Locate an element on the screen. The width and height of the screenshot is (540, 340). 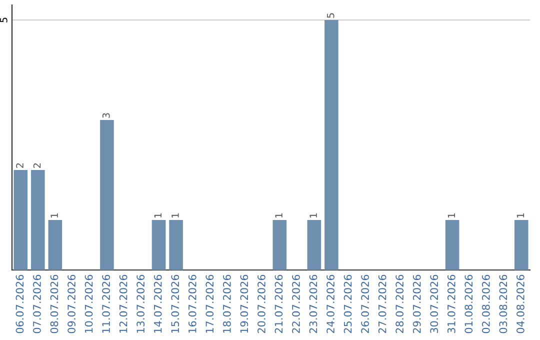
x-tick-label: 20.07.2026 is located at coordinates (262, 304).